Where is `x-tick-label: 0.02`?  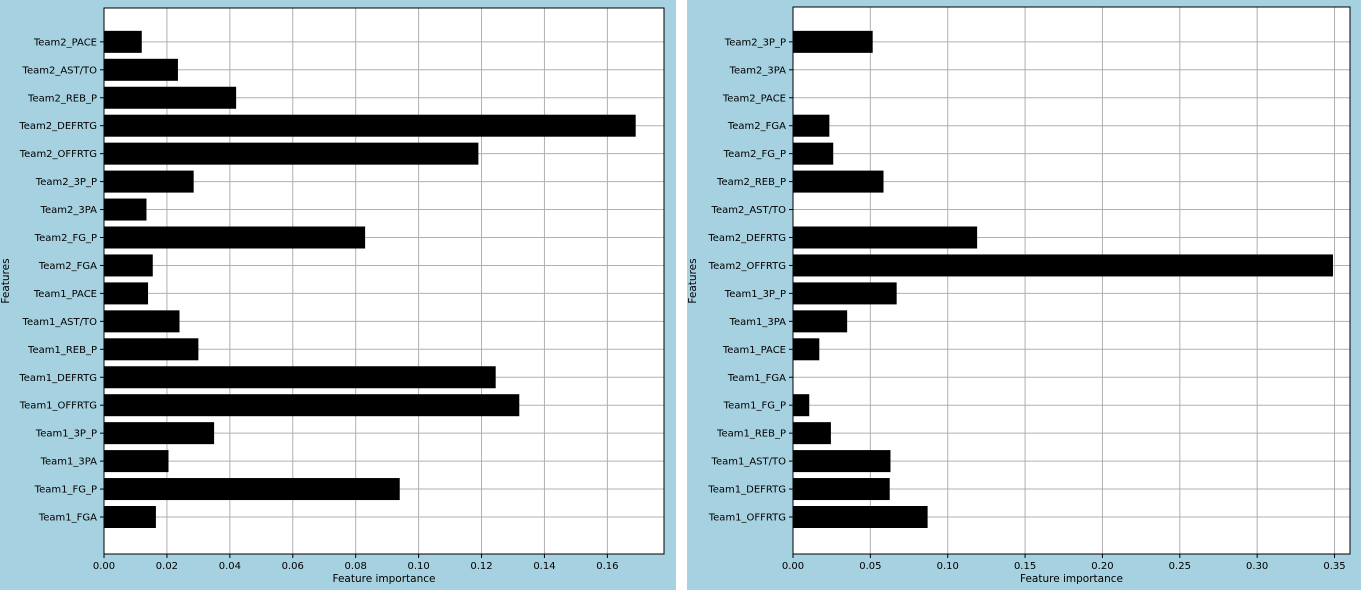 x-tick-label: 0.02 is located at coordinates (167, 566).